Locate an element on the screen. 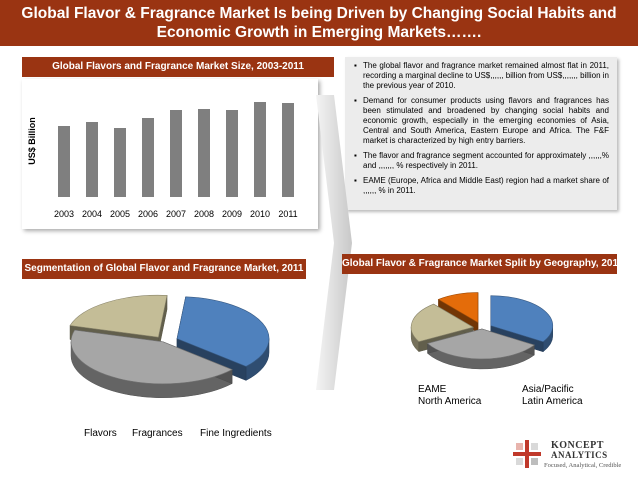 Image resolution: width=638 pixels, height=479 pixels. pie-slice-fine-ingredients is located at coordinates (118, 316).